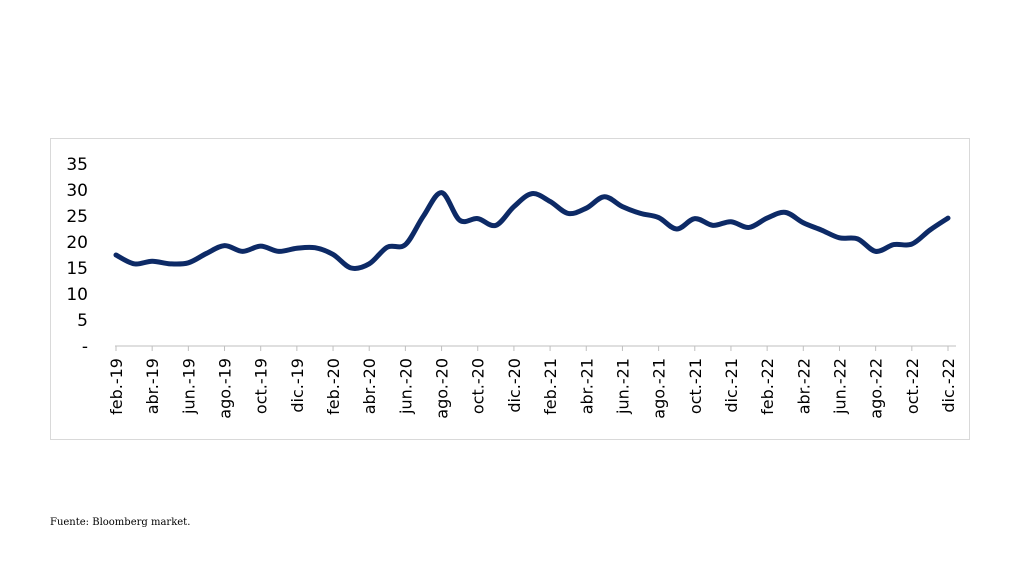 Image resolution: width=1024 pixels, height=576 pixels. I want to click on y-tick-label: 15, so click(77, 269).